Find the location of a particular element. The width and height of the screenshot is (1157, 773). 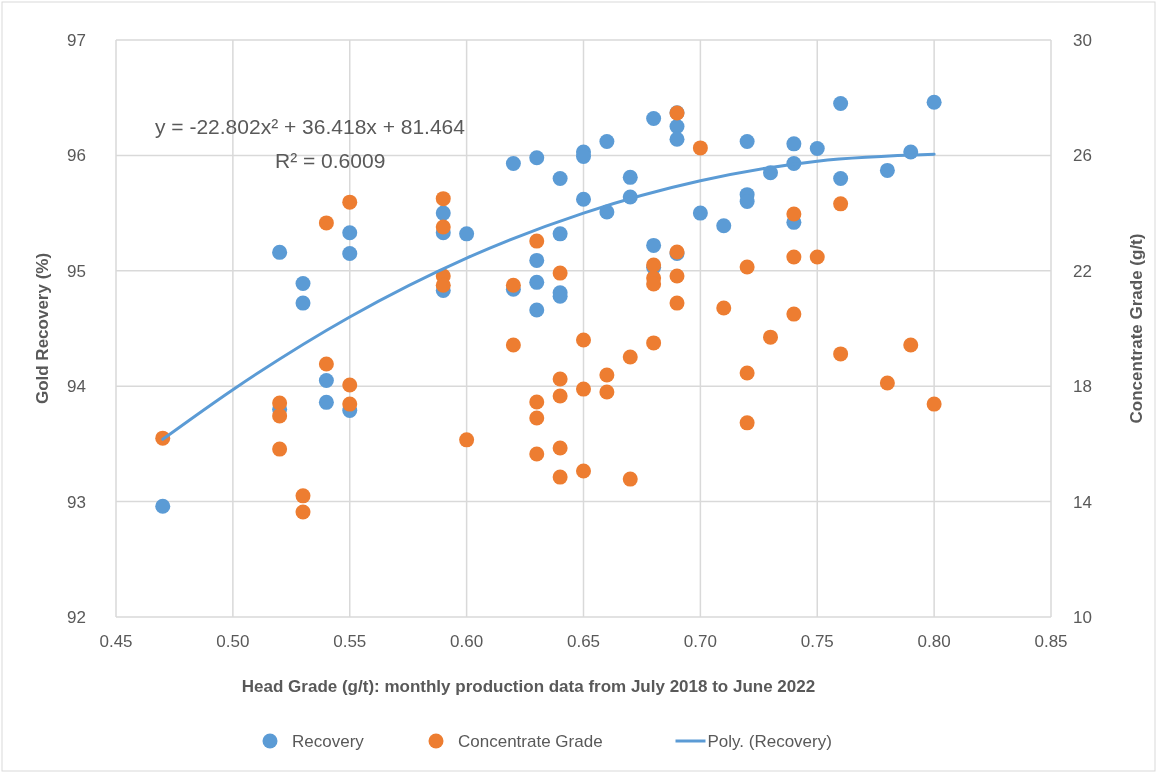

x-tick-label: 0.50 is located at coordinates (233, 641).